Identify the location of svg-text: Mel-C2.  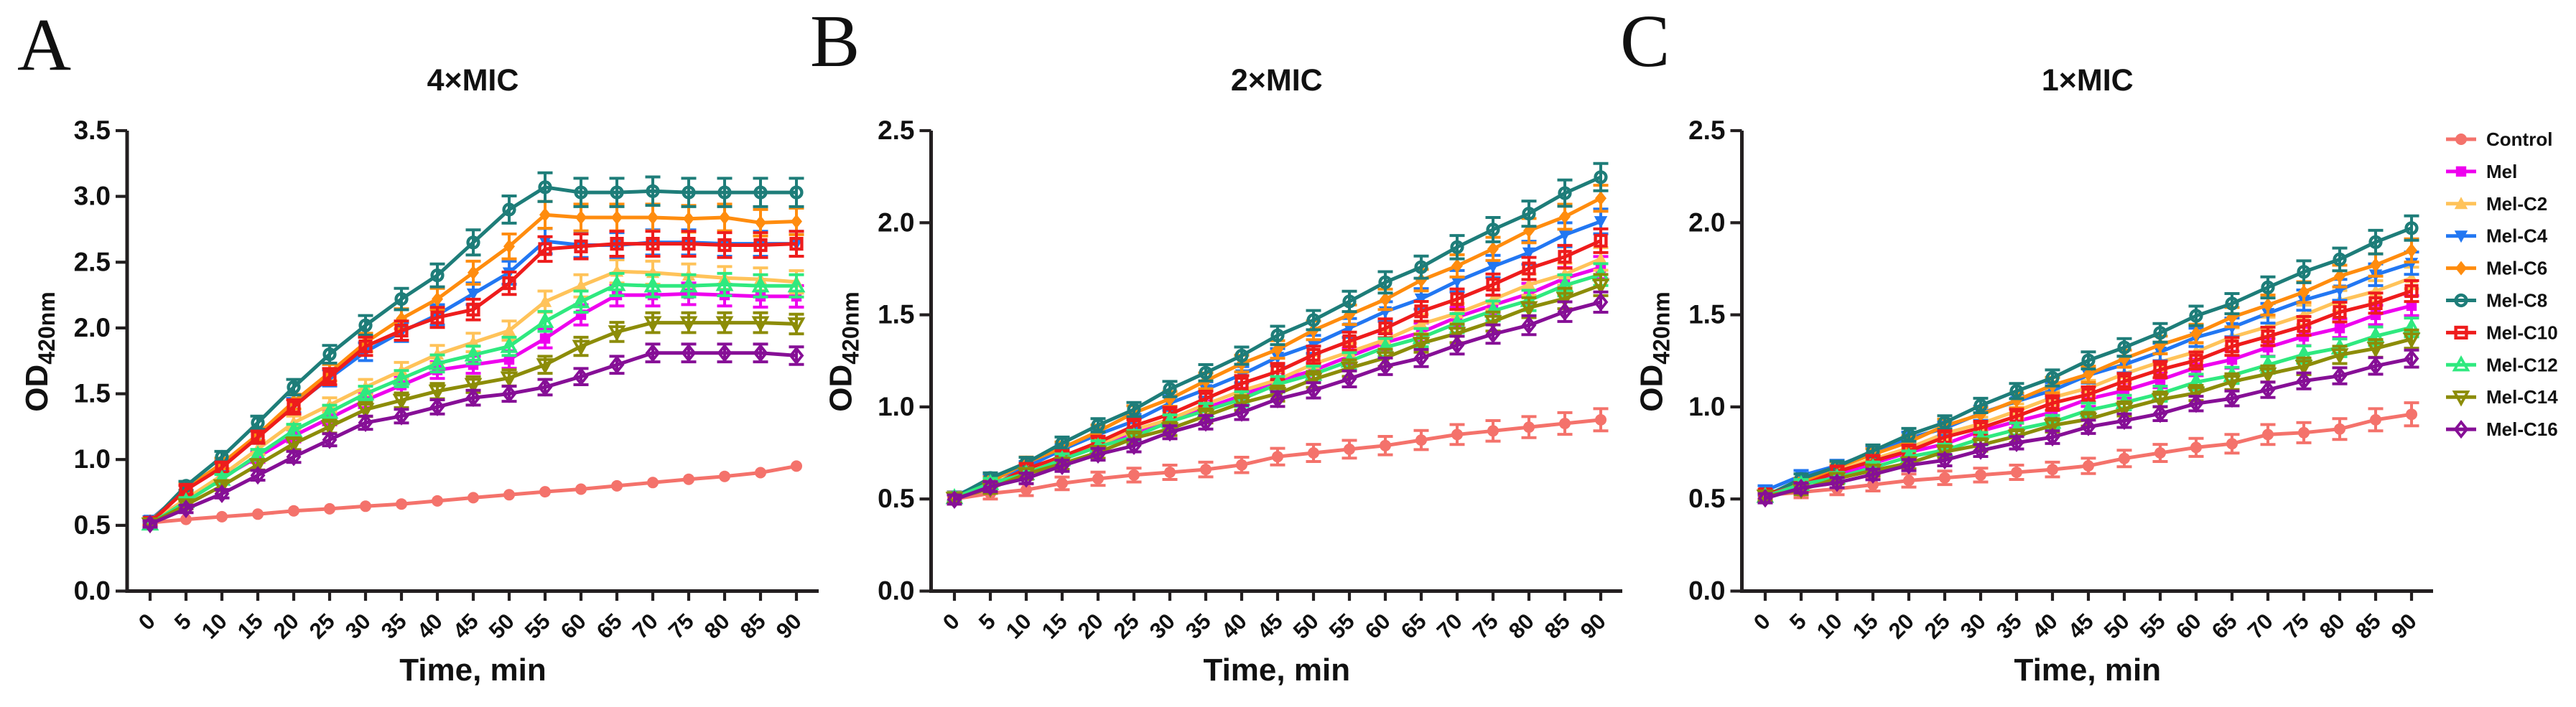
(2516, 204).